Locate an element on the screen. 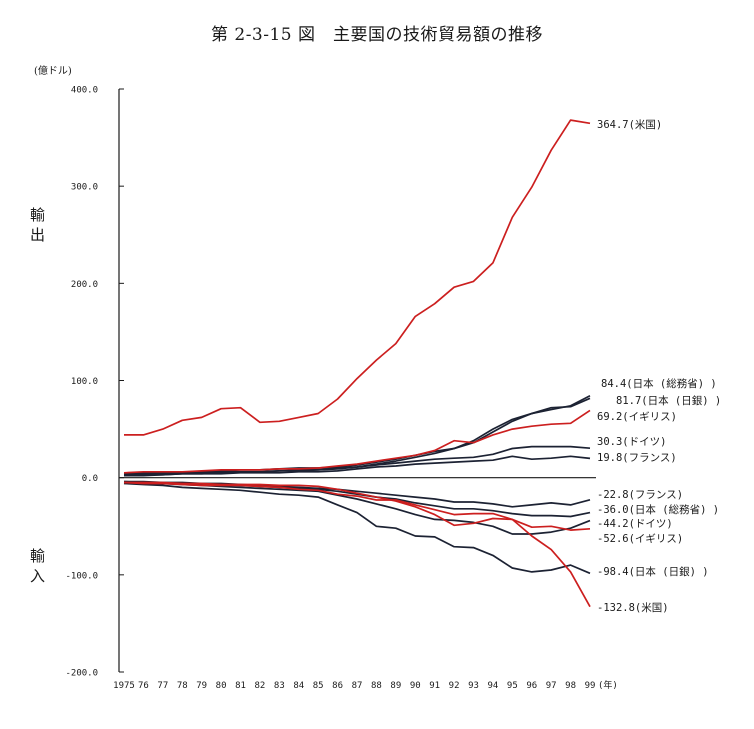 The image size is (754, 729). x-tick-label: 1975 is located at coordinates (124, 686).